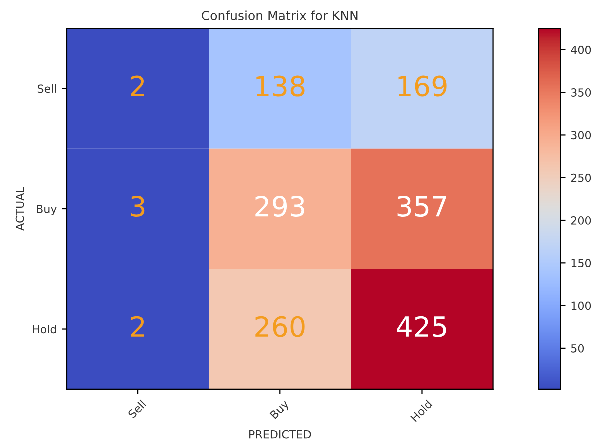 This screenshot has height=440, width=609. I want to click on y-tick-label: Buy, so click(47, 210).